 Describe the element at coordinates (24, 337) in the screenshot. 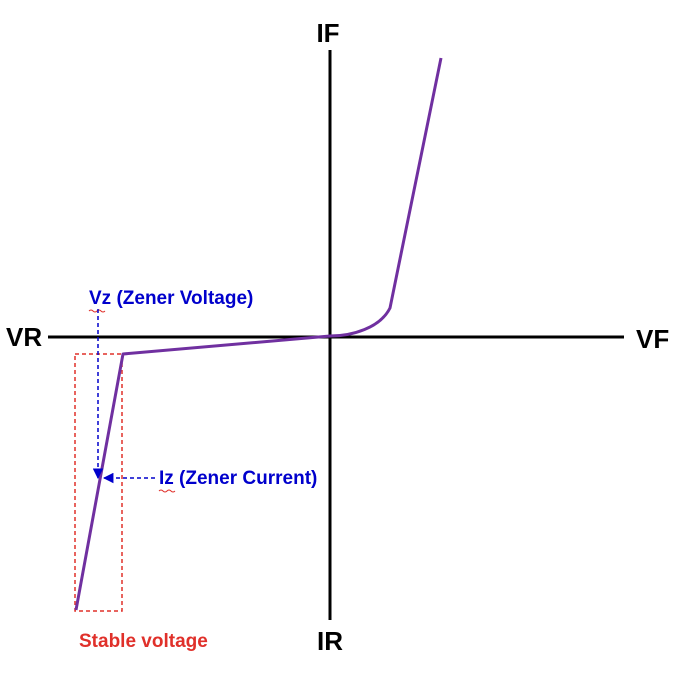

I see `axis-label-vr: VR` at that location.